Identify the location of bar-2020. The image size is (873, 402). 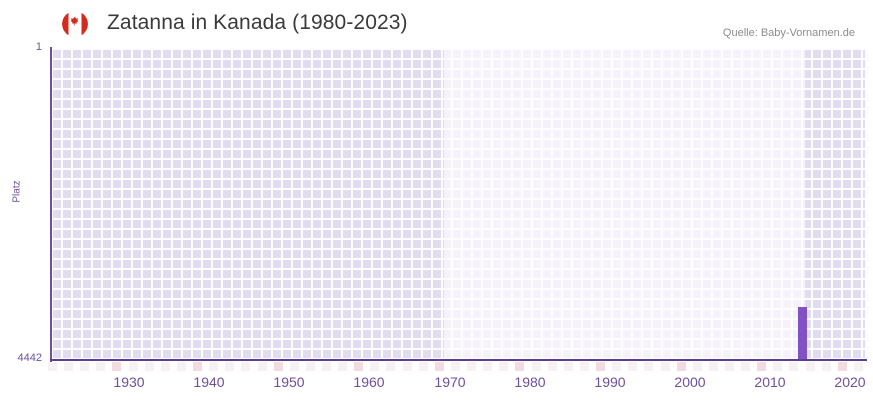
(802, 333).